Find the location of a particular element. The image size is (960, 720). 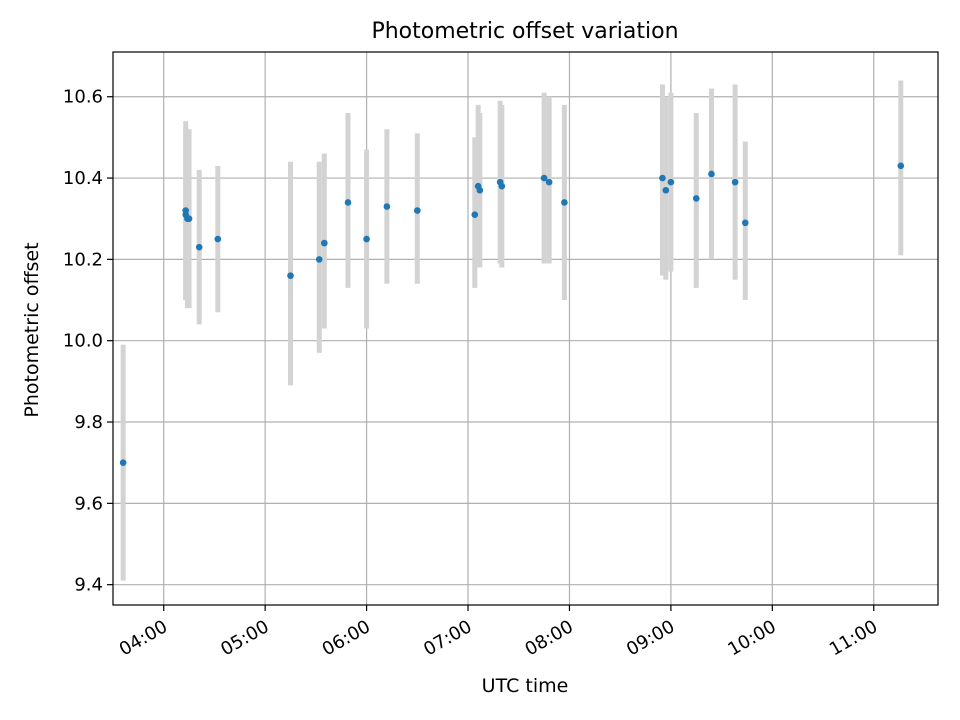

y-tick-label: 10.4 is located at coordinates (83, 178).